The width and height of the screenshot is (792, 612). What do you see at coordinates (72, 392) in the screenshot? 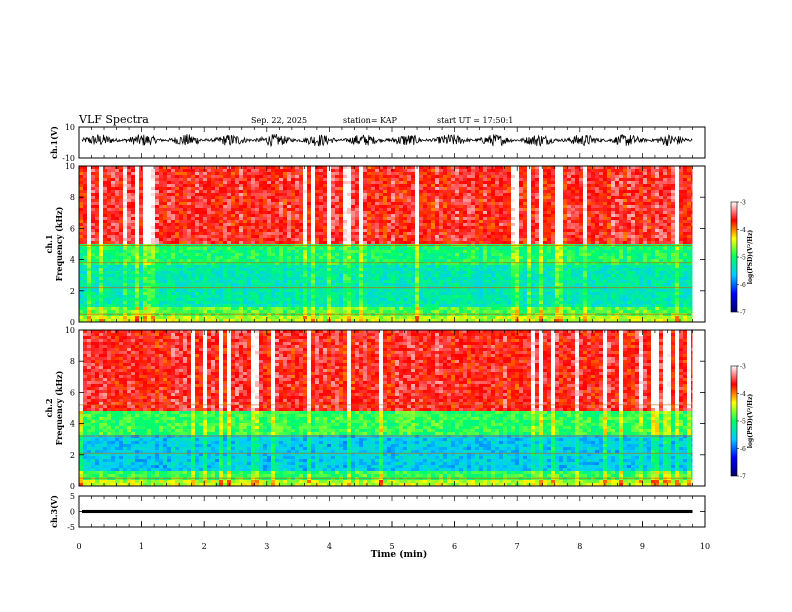
I see `spectrogram-ch2-ytick-label: 6` at bounding box center [72, 392].